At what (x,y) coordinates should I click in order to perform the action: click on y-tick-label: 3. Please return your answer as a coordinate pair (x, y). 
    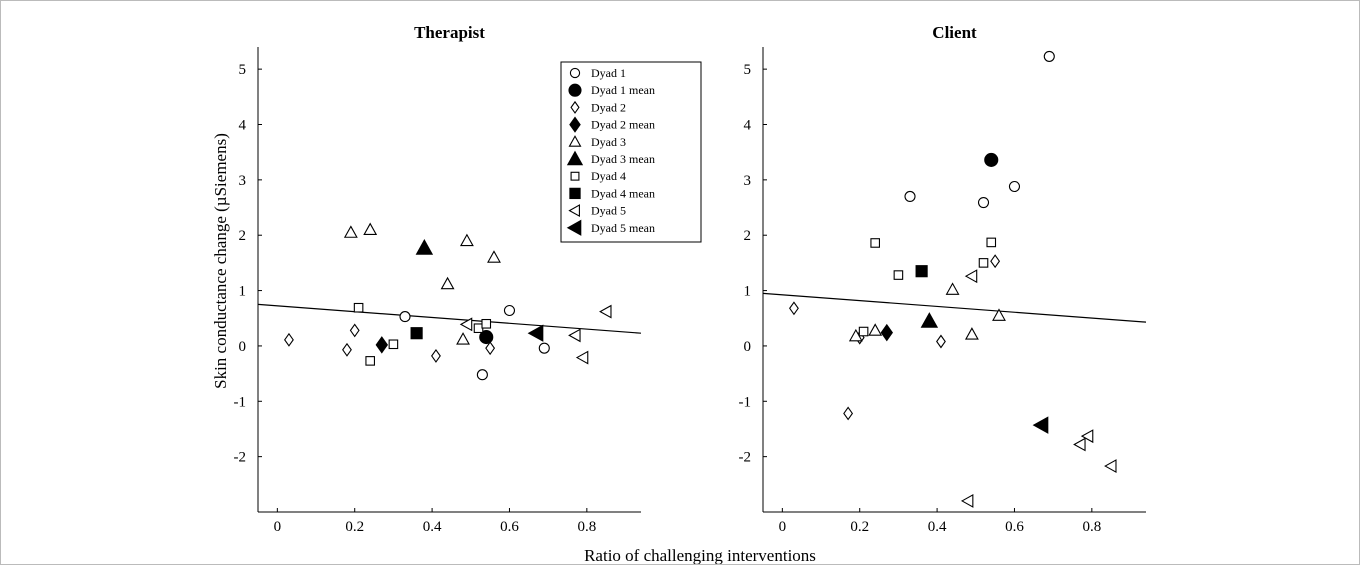
    Looking at the image, I should click on (243, 181).